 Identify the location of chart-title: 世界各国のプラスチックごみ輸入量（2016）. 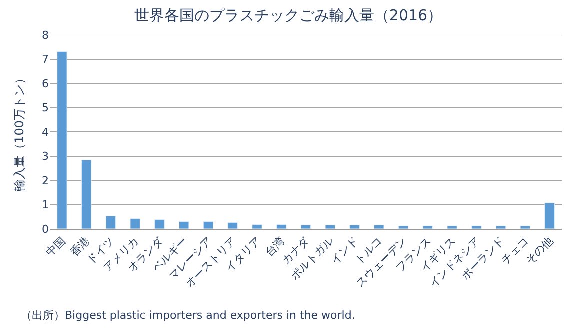
(288, 15).